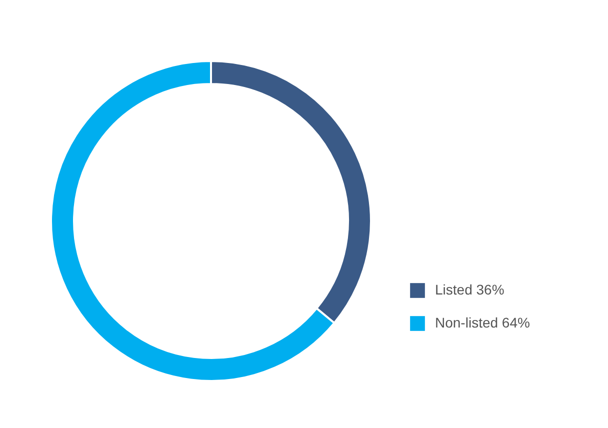 The image size is (608, 428). Describe the element at coordinates (469, 290) in the screenshot. I see `legend-label: Listed 36%` at that location.